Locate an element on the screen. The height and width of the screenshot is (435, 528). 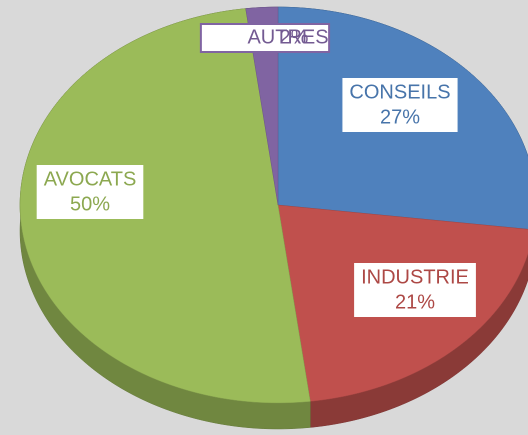
category-label: AVOCATS is located at coordinates (90, 179).